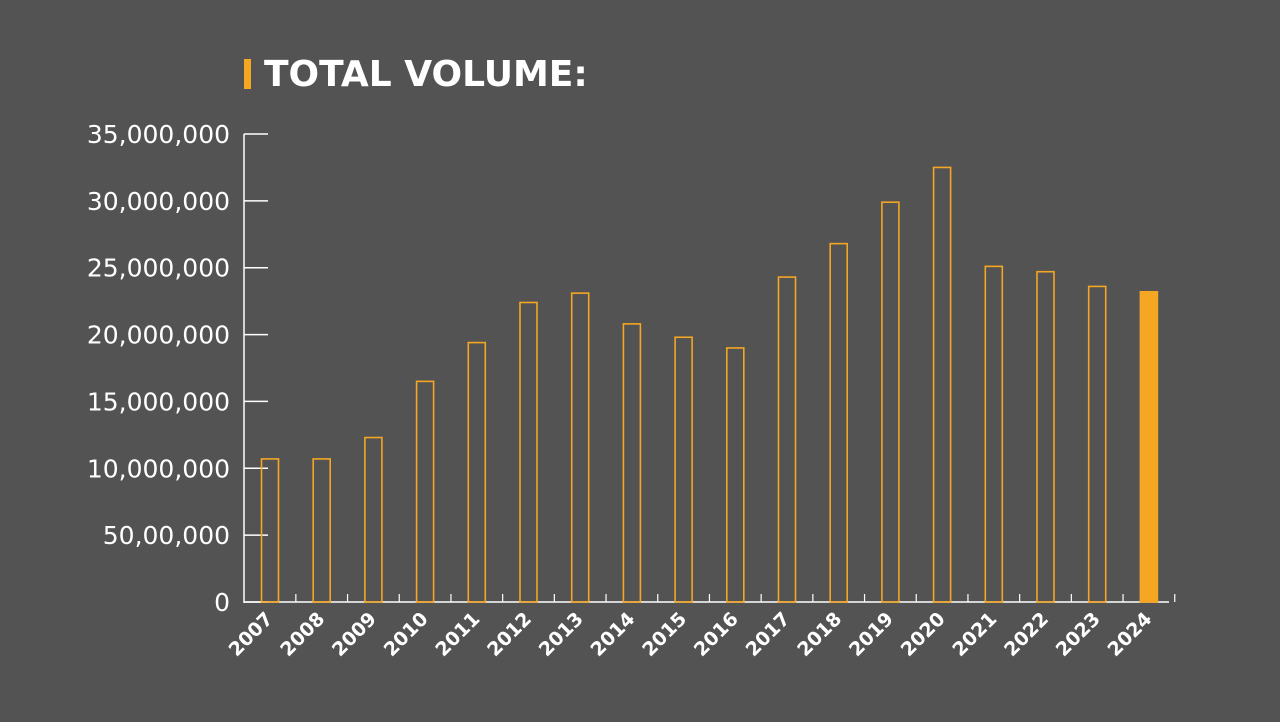 The image size is (1280, 722). What do you see at coordinates (158, 335) in the screenshot?
I see `y-tick-label: 20,000,000` at bounding box center [158, 335].